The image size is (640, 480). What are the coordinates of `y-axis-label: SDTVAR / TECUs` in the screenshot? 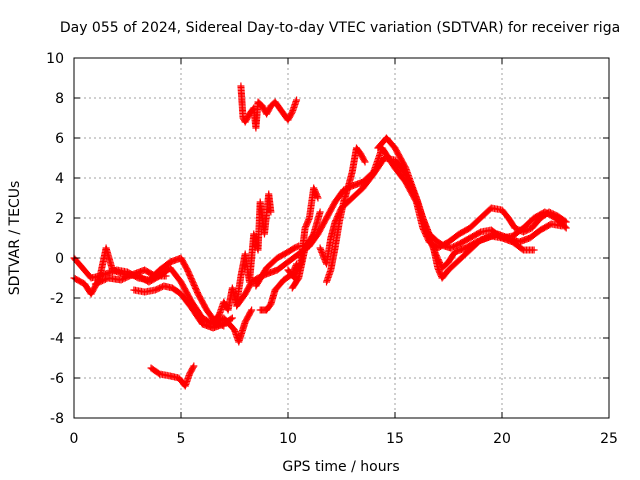 It's located at (15, 238).